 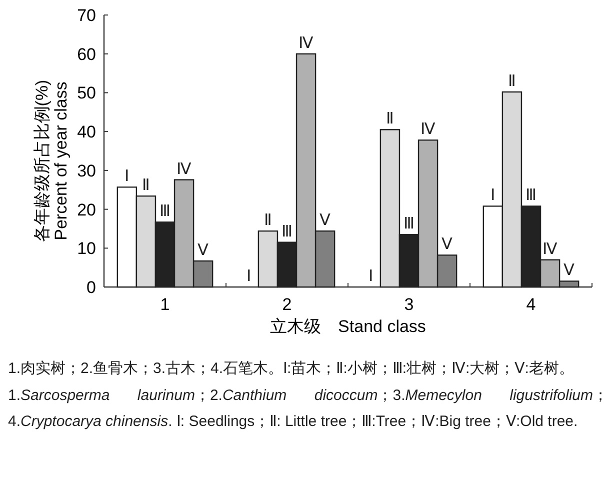 What do you see at coordinates (146, 185) in the screenshot?
I see `series-label: Ⅱ` at bounding box center [146, 185].